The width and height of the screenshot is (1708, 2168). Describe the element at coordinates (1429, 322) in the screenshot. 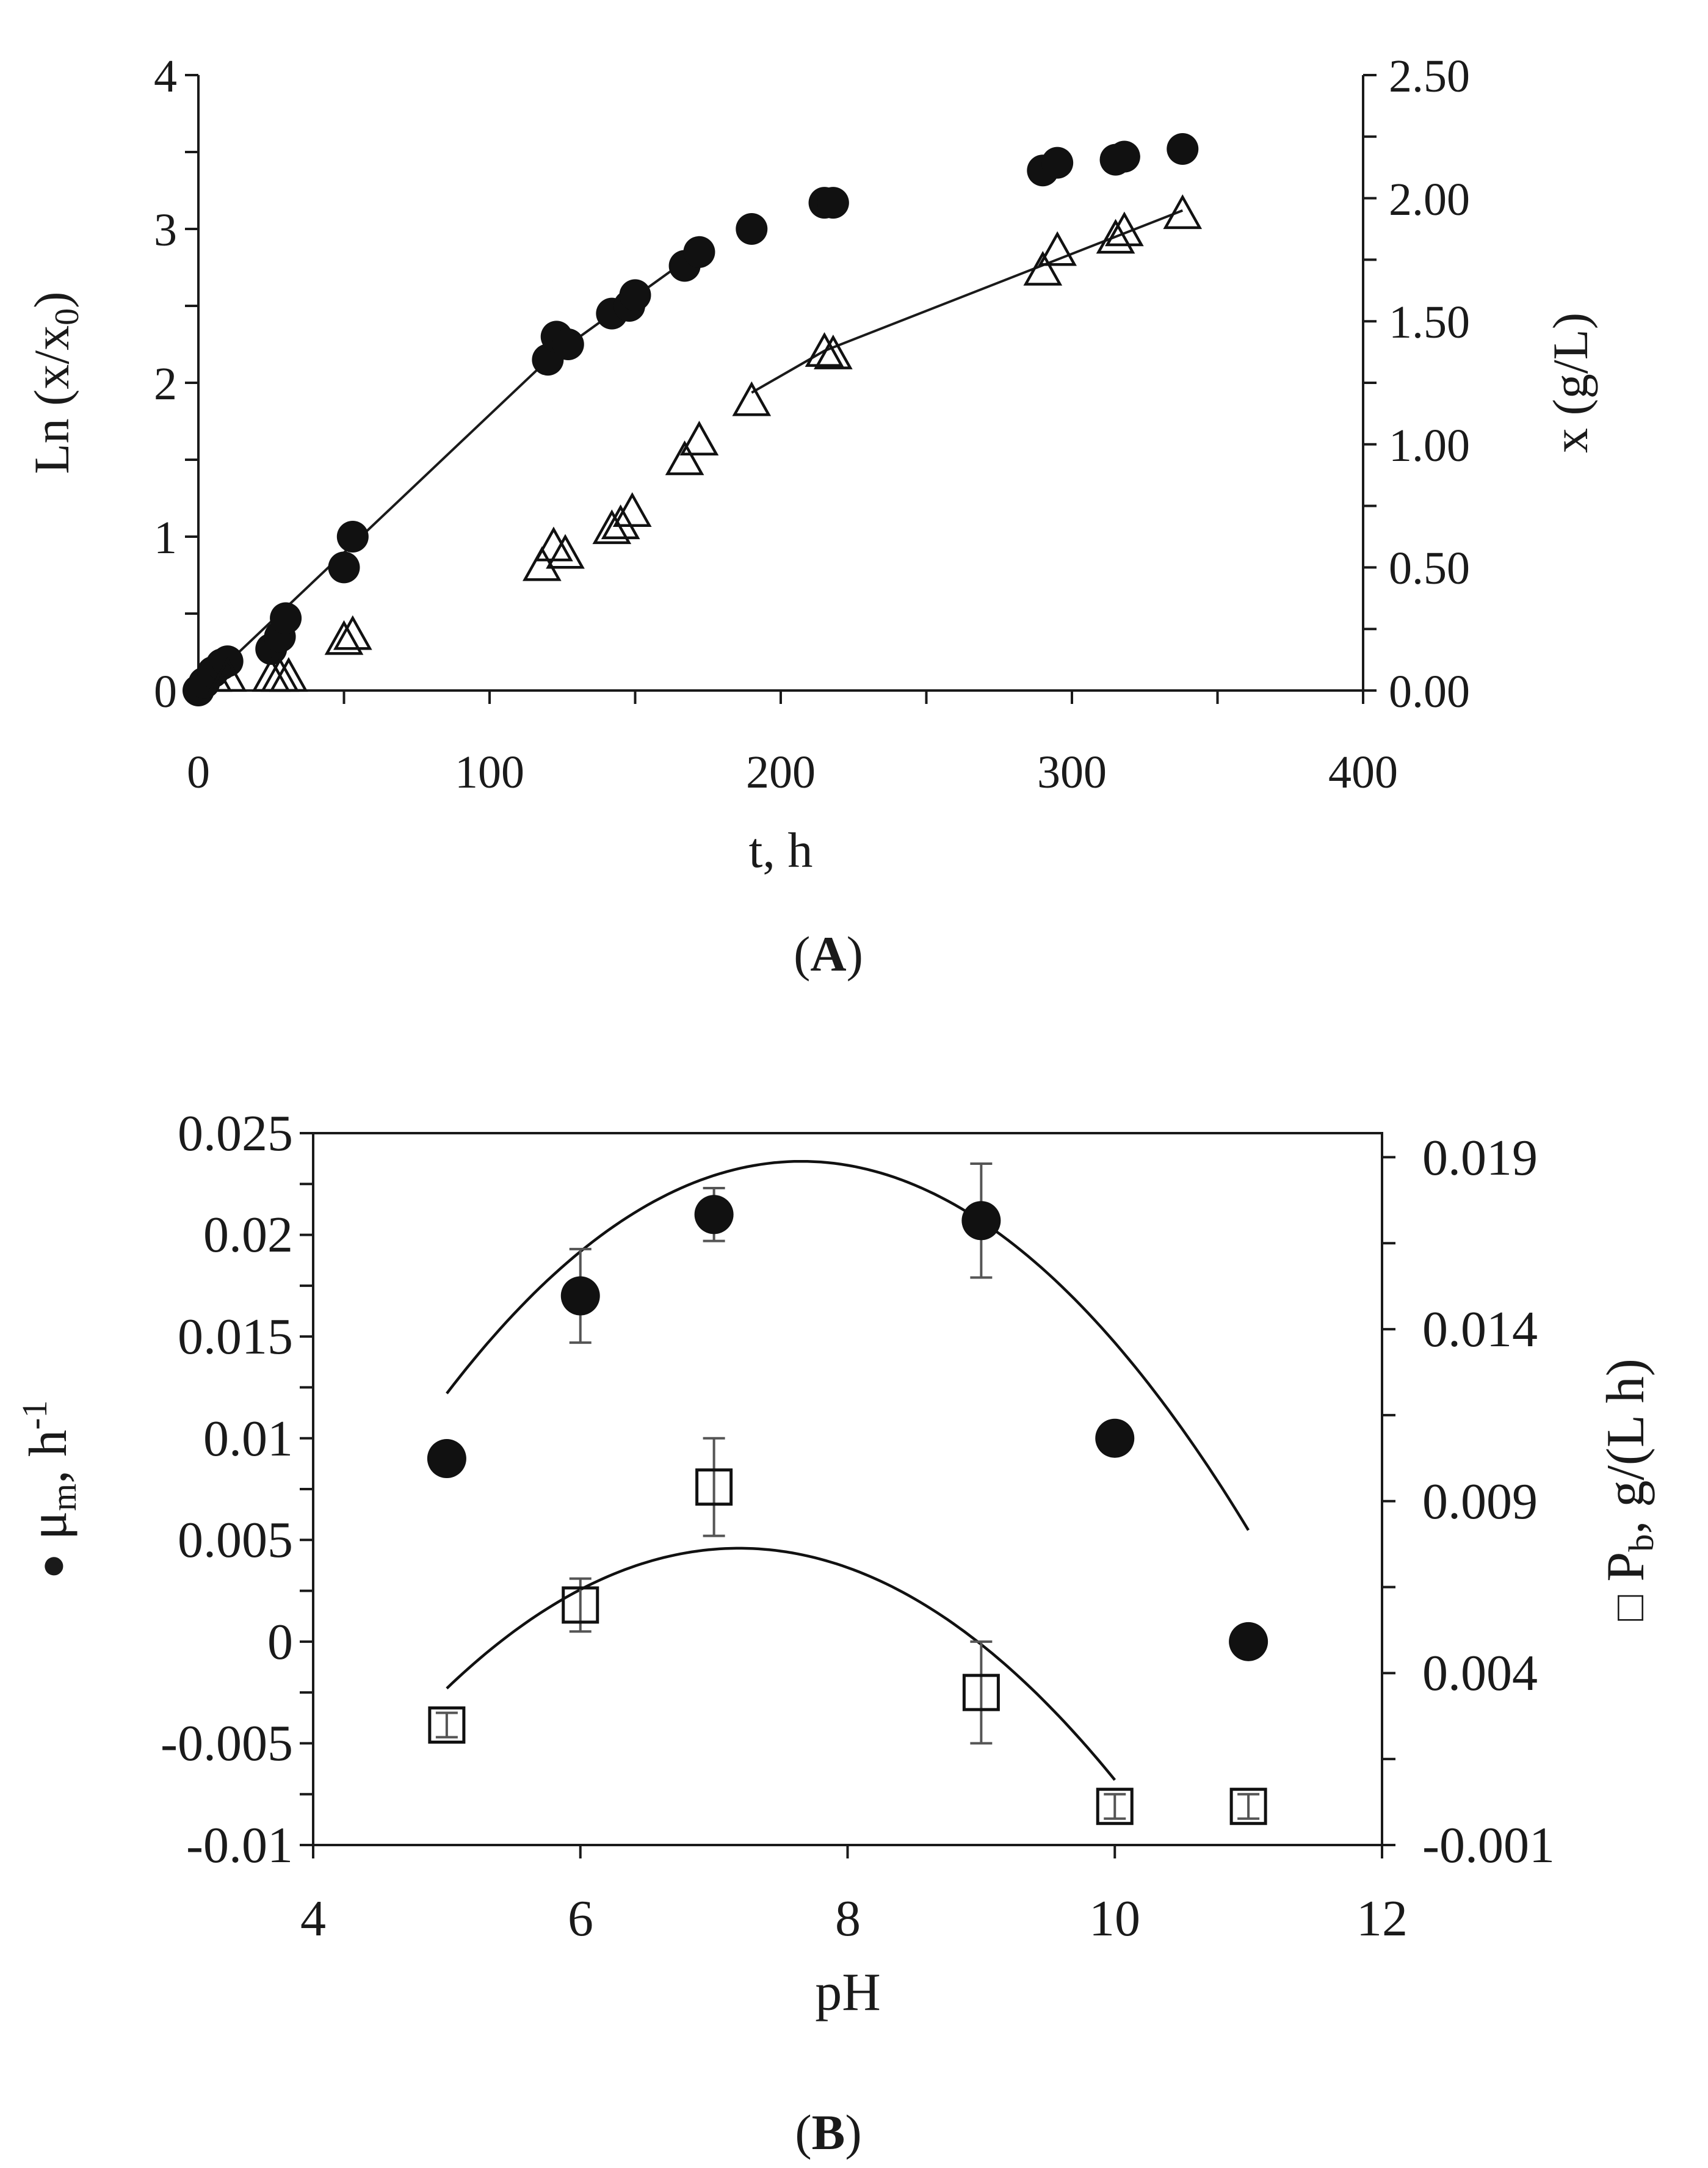

I see `panel-a-right-tick-label: 1.50` at that location.